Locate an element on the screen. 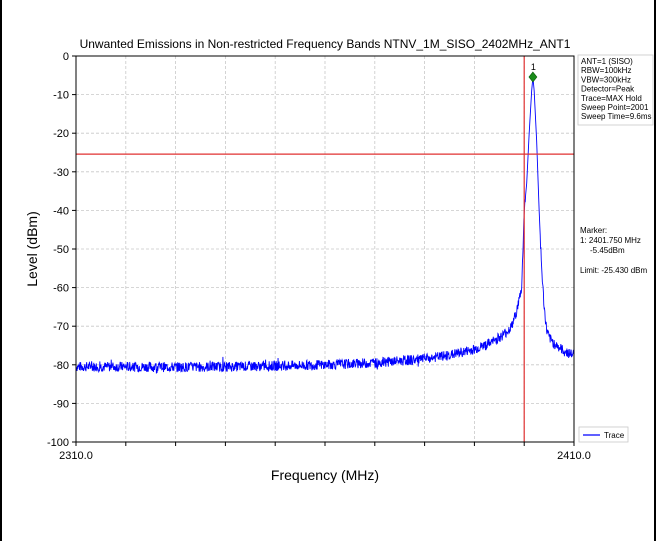 Image resolution: width=656 pixels, height=541 pixels. info-box-line: Sweep Point=2001 is located at coordinates (615, 107).